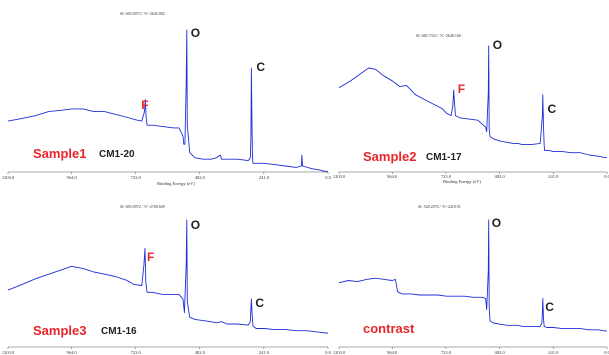 Image resolution: width=609 pixels, height=355 pixels. Describe the element at coordinates (60, 330) in the screenshot. I see `sample-label: Sample3` at that location.